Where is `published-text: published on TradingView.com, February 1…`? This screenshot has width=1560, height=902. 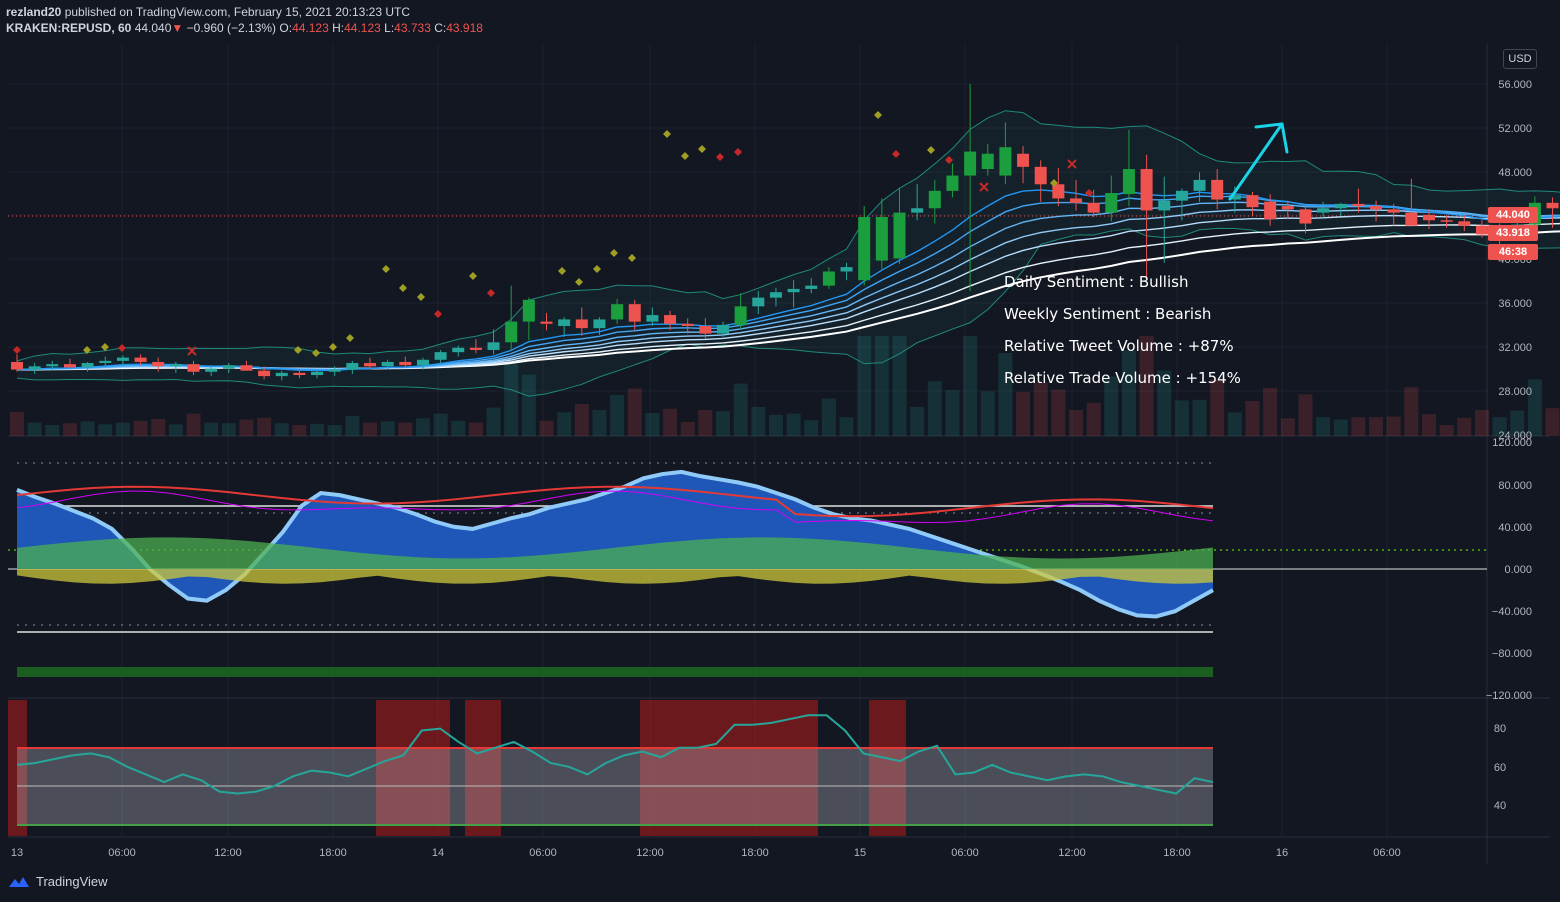 published-text: published on TradingView.com, February 1… is located at coordinates (236, 12).